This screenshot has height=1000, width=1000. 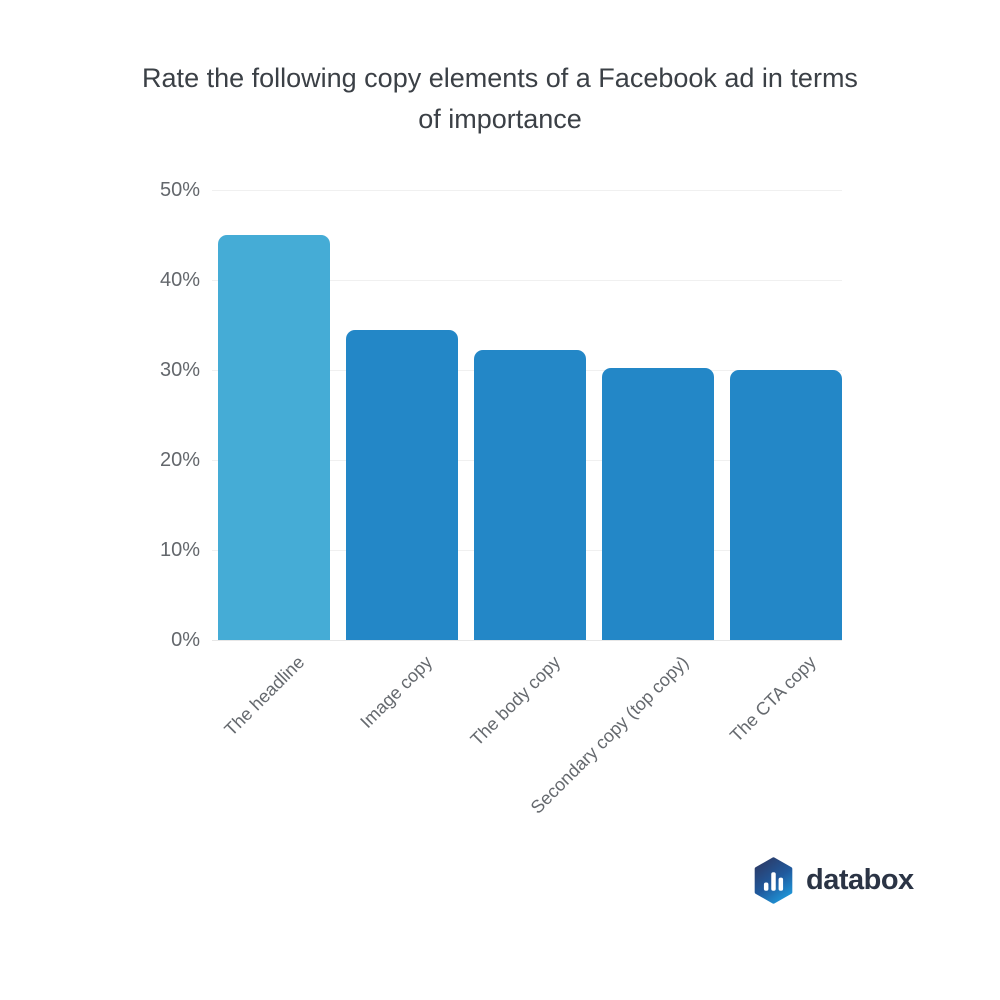 I want to click on bar-1-image-copy, so click(x=402, y=484).